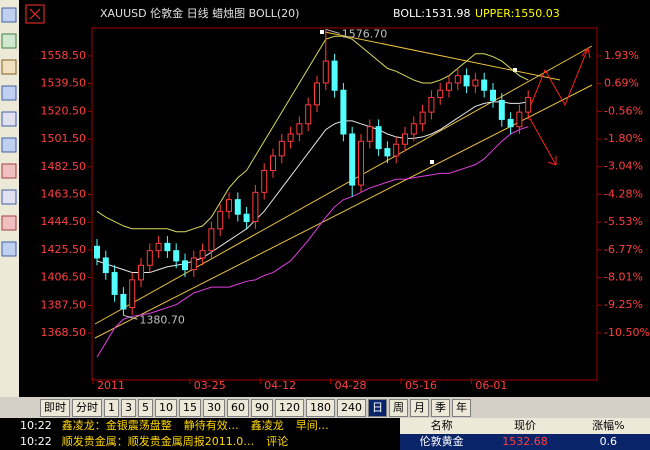 The height and width of the screenshot is (450, 650). I want to click on y2-tick-label: 1.93%, so click(621, 55).